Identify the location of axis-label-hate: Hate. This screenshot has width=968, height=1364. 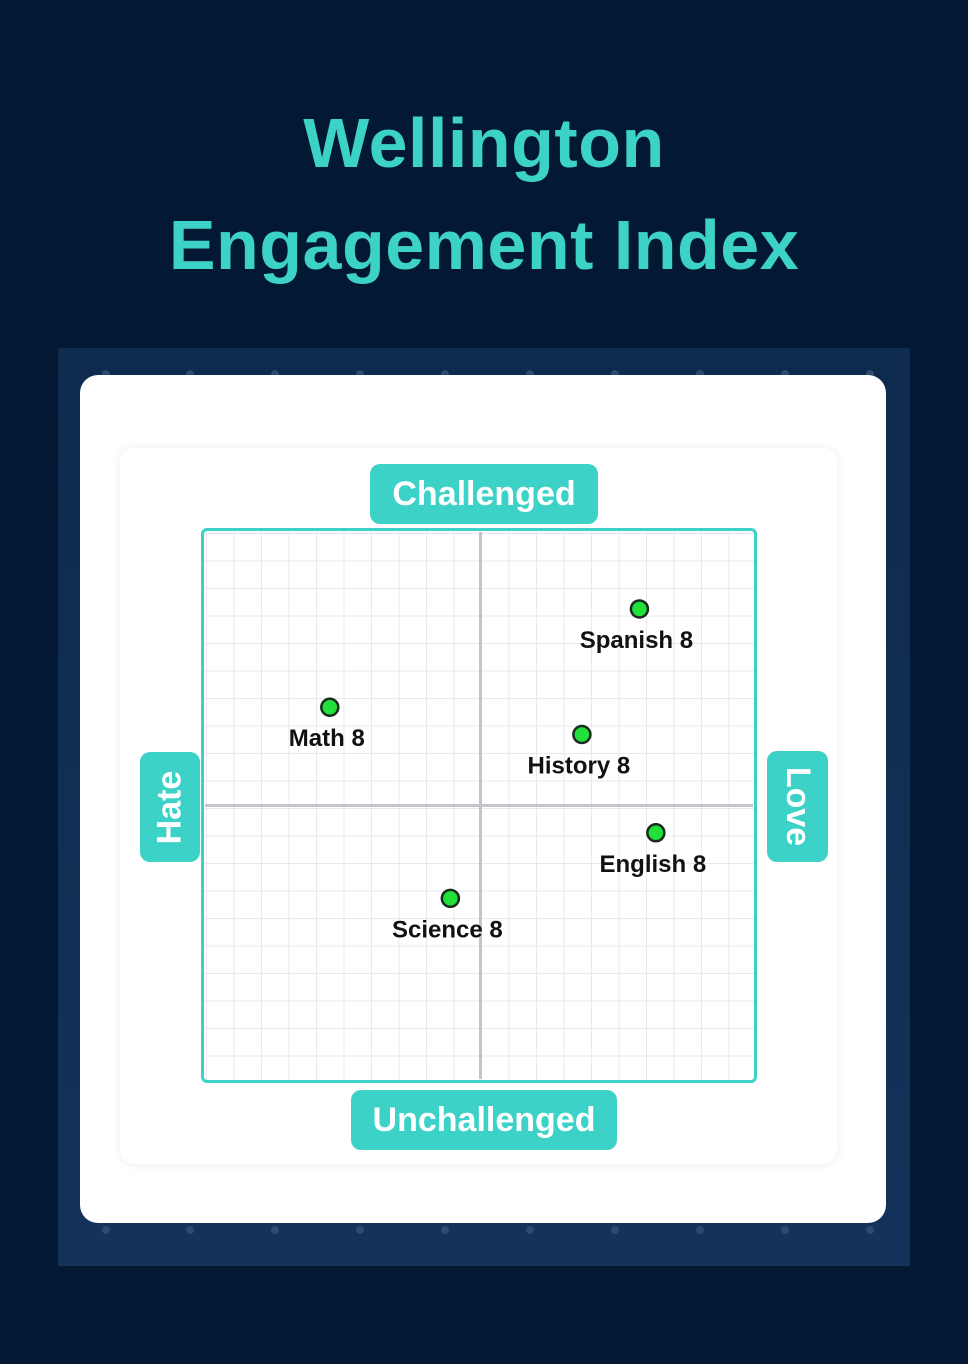
(170, 807).